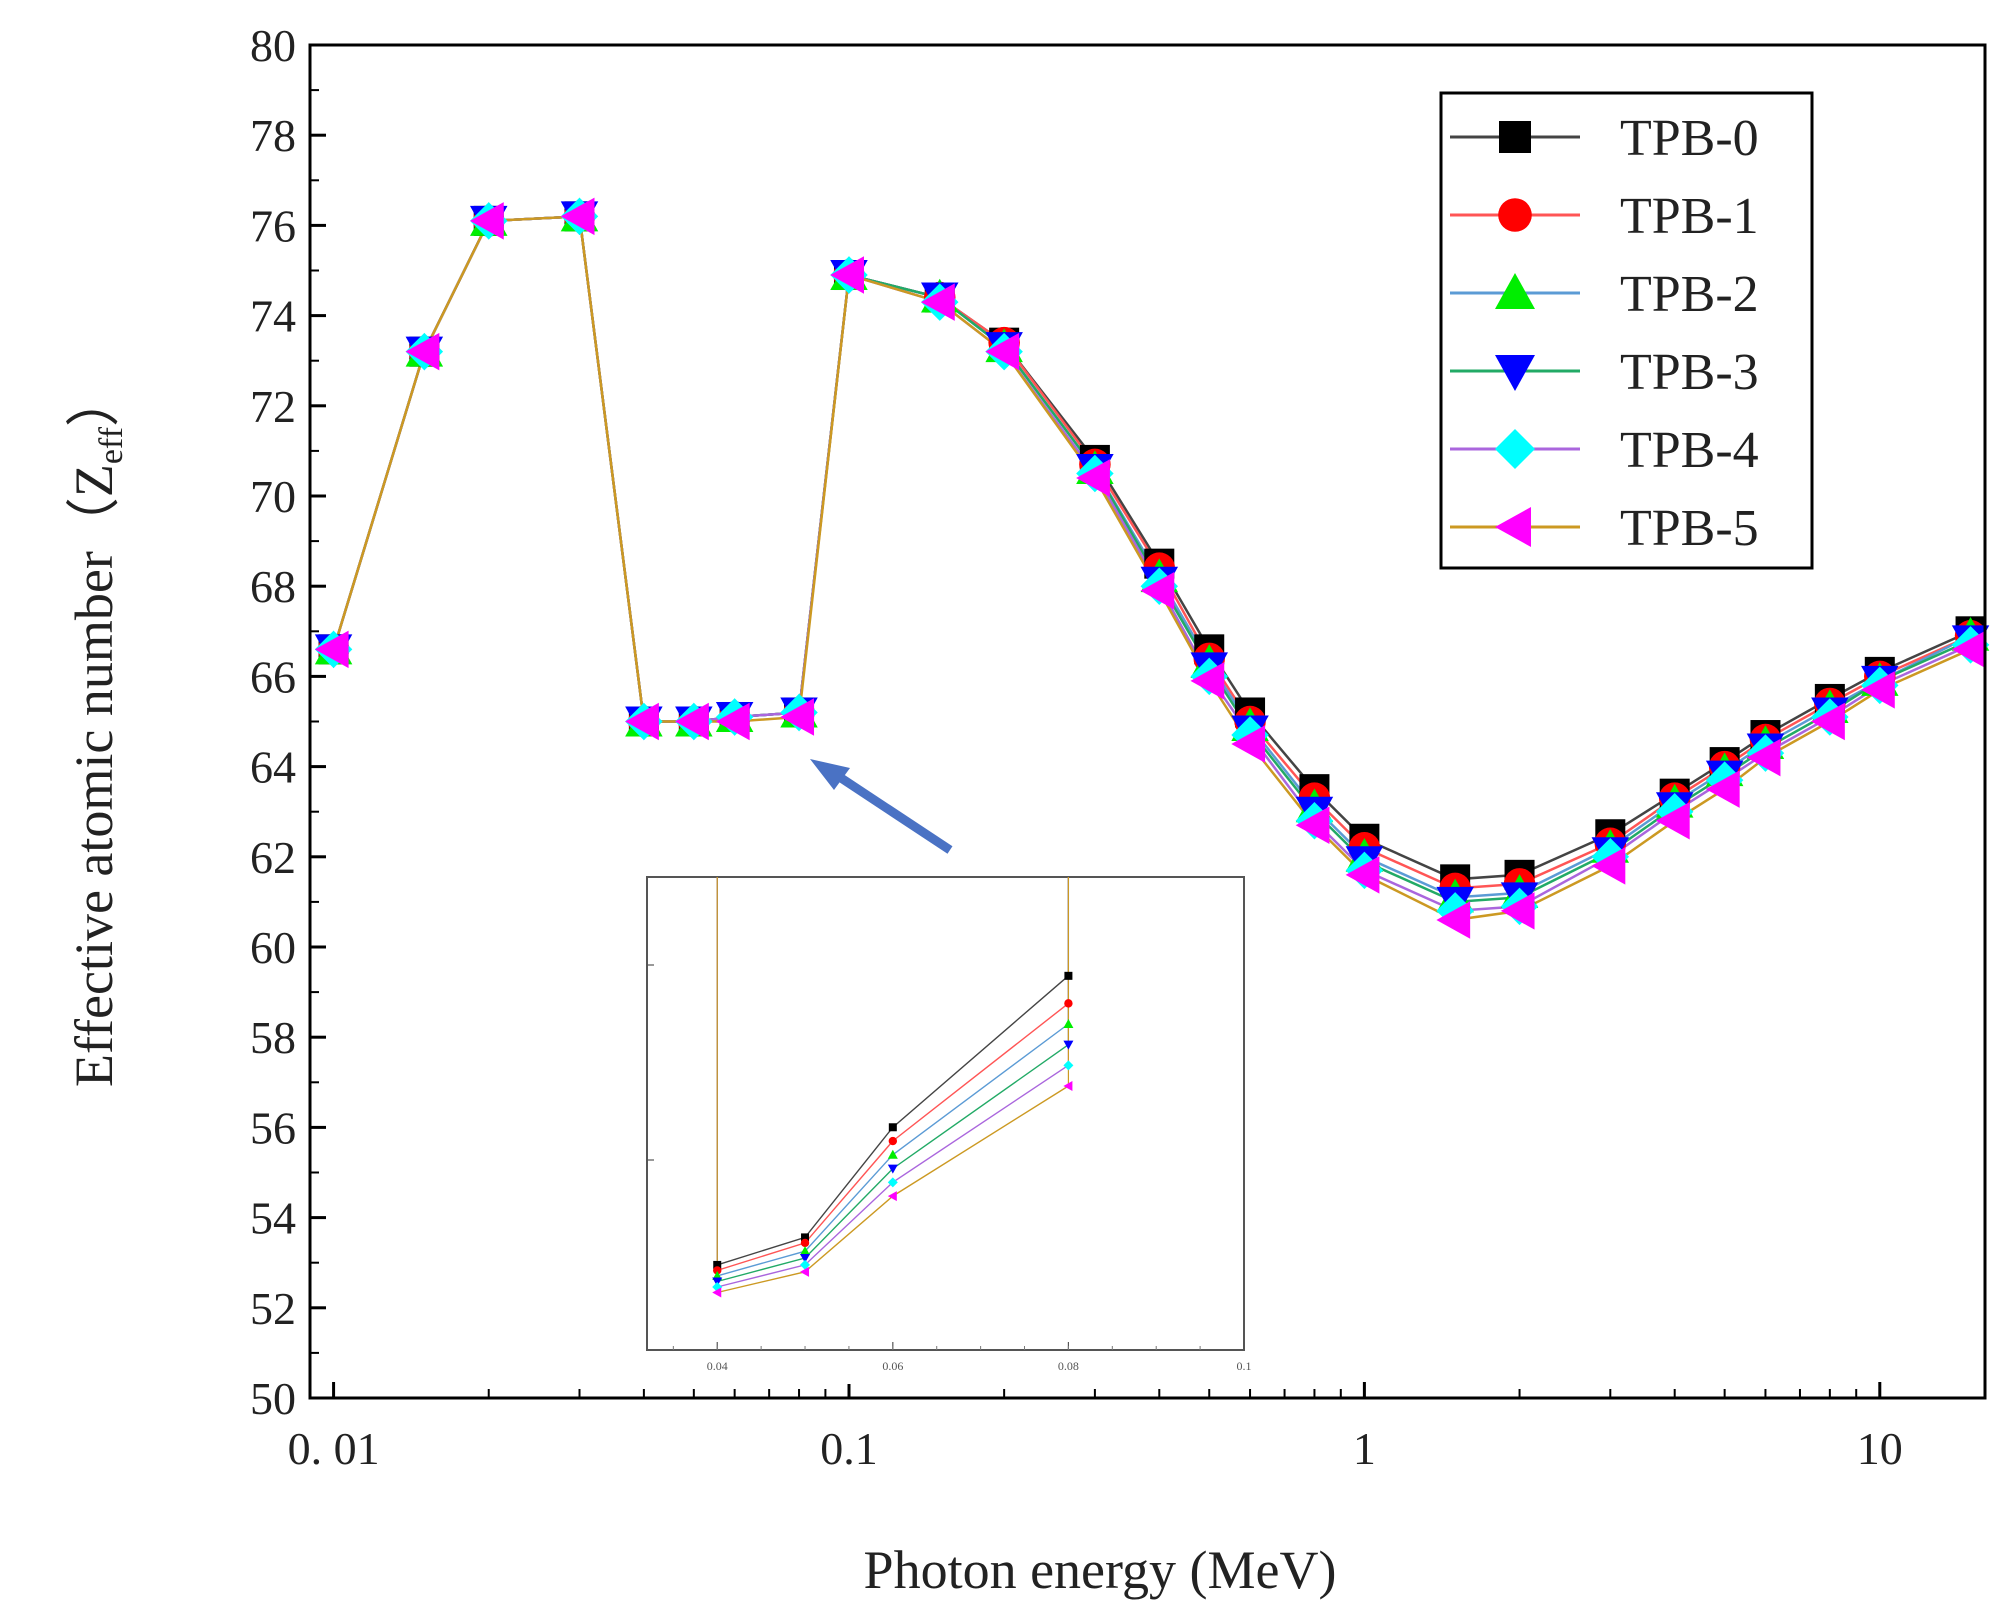 The height and width of the screenshot is (1620, 2016). I want to click on y-tick-label: 76, so click(273, 225).